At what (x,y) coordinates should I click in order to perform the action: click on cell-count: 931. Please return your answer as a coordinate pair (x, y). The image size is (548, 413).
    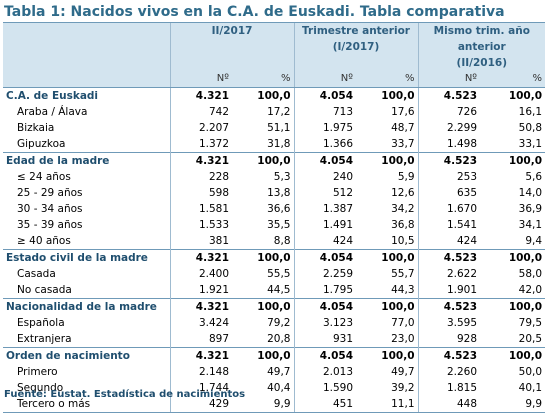
    Looking at the image, I should click on (324, 339).